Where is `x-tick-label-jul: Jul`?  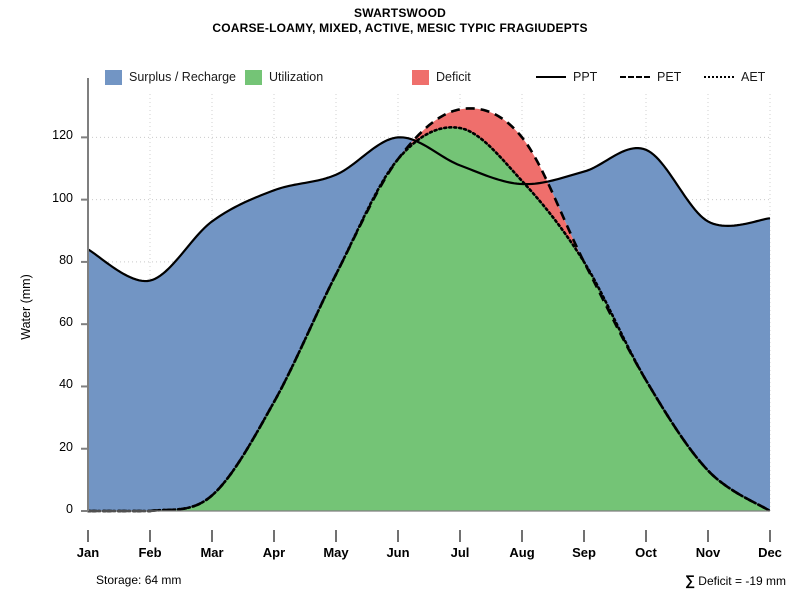
x-tick-label-jul: Jul is located at coordinates (460, 552).